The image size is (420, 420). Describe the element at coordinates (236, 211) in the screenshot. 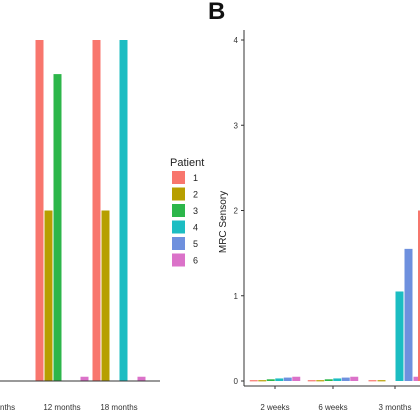

I see `panel-b-y-tick-label: 2` at that location.